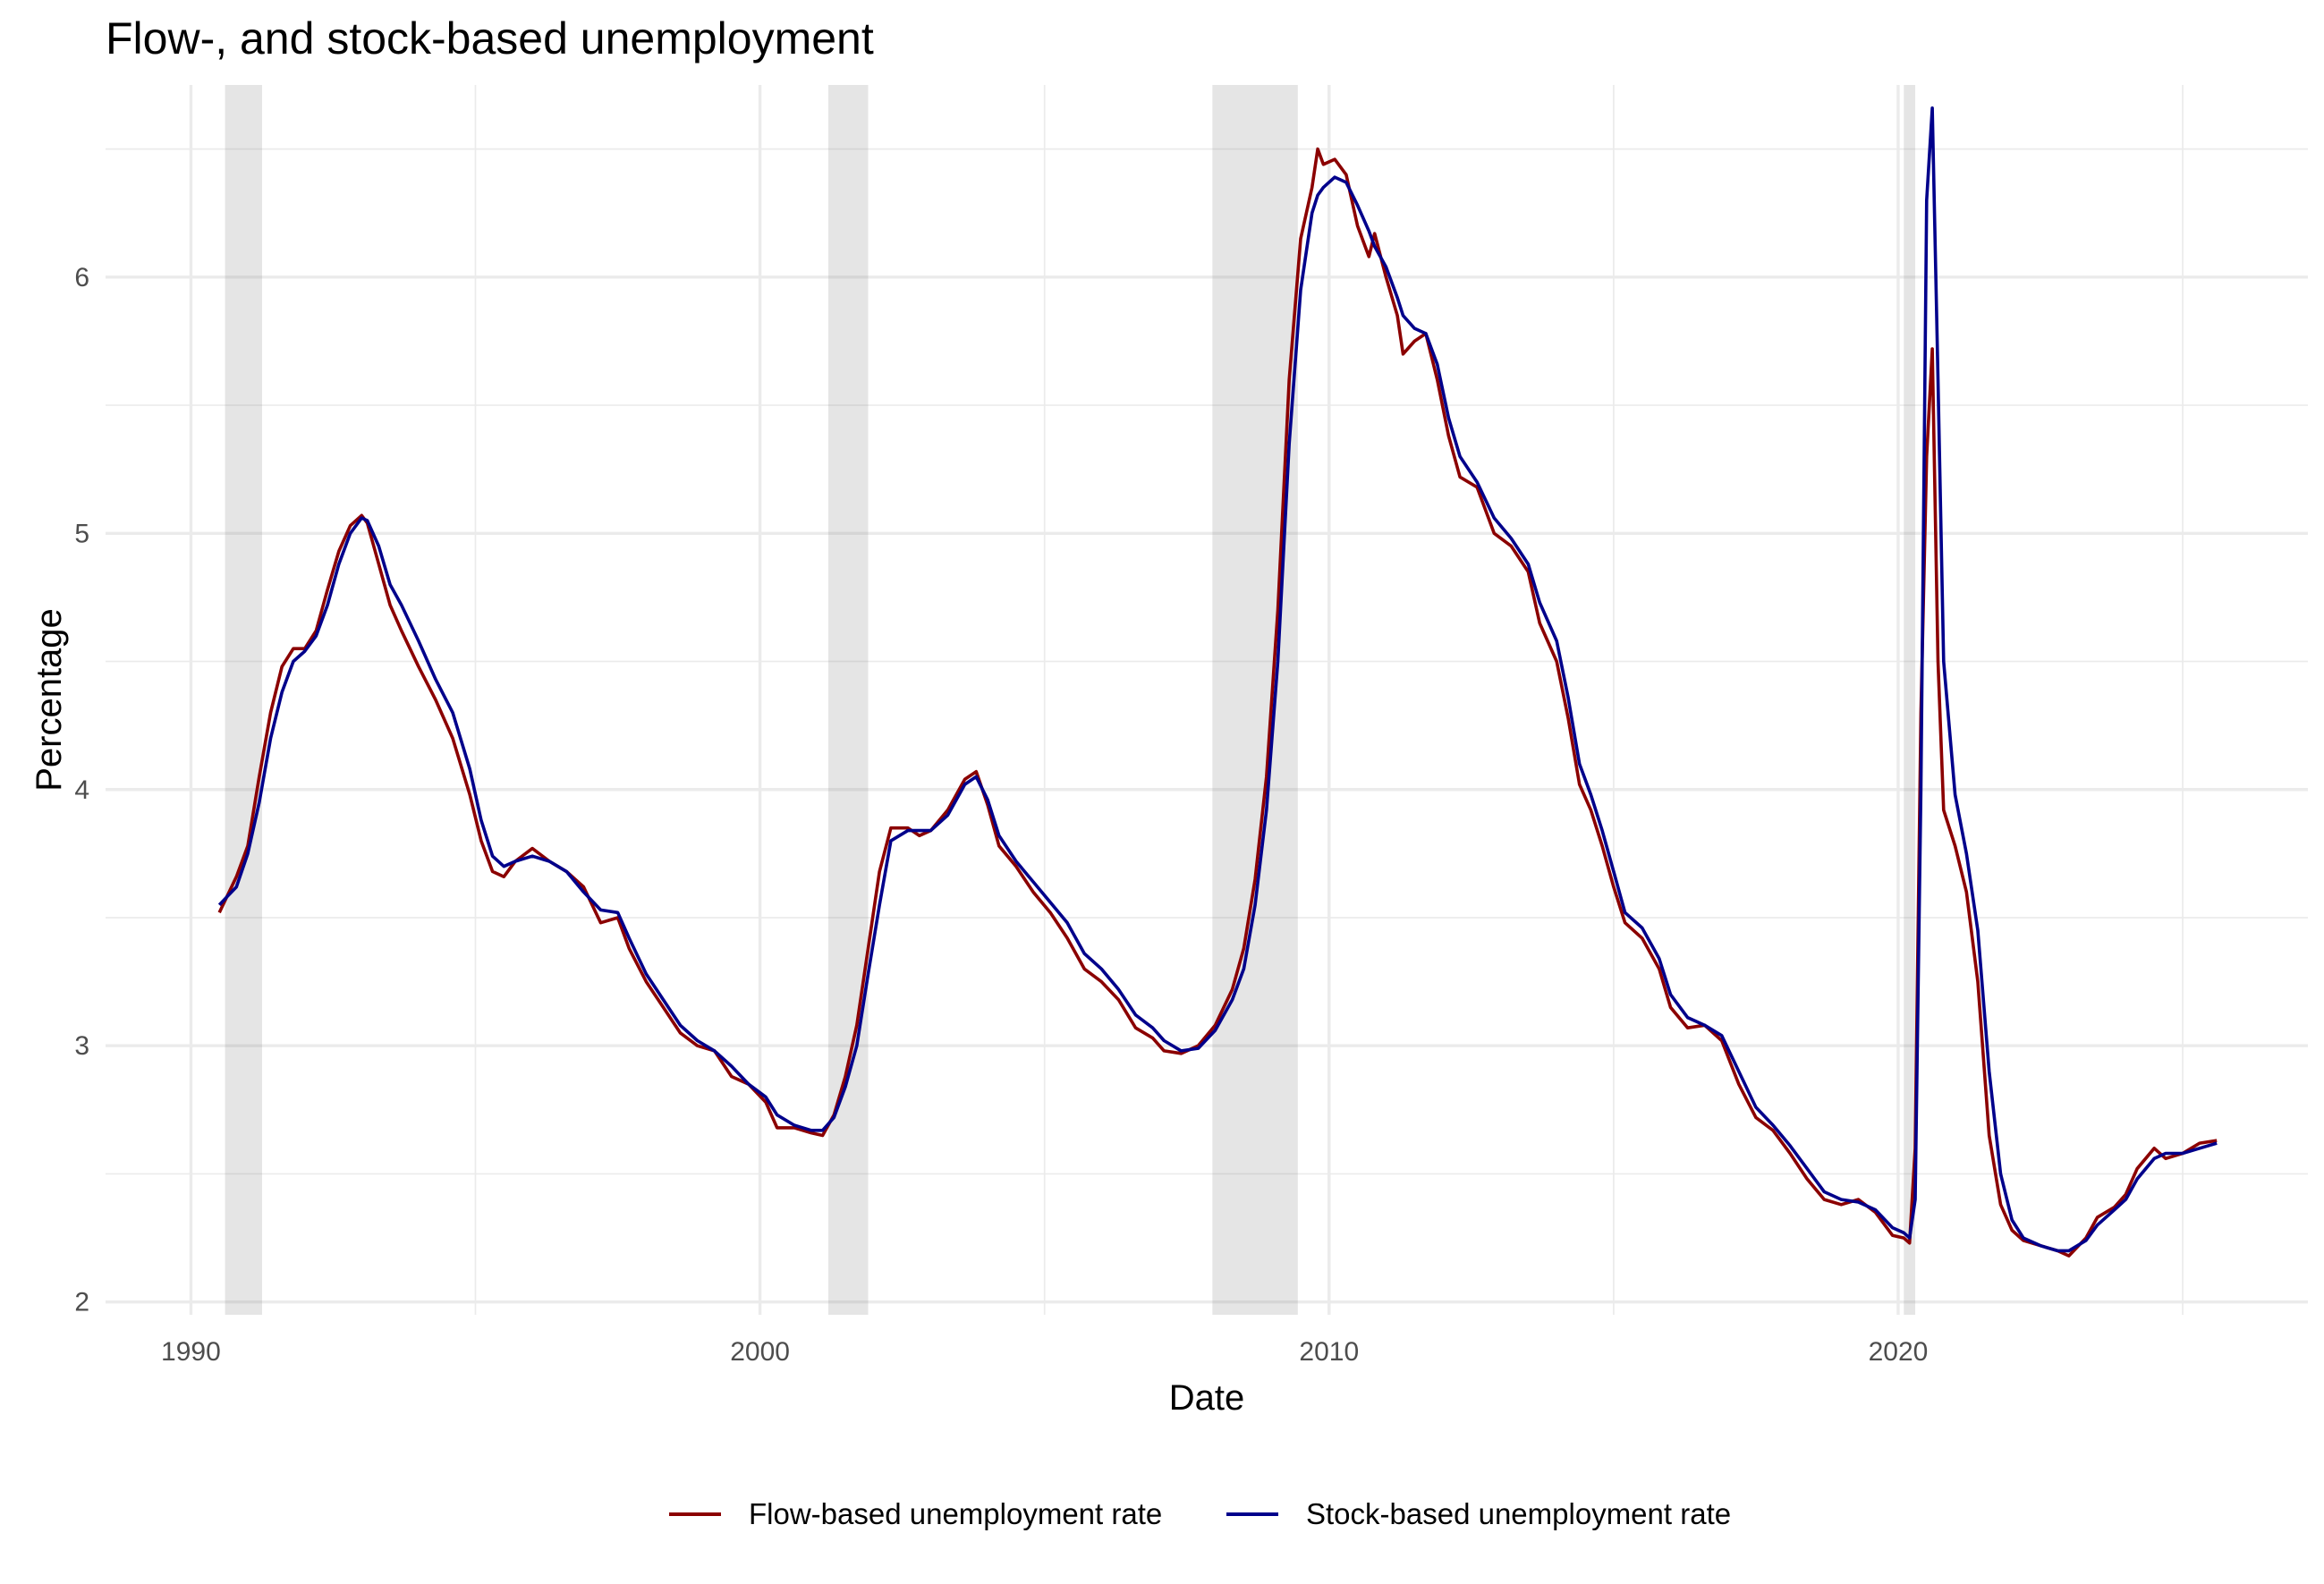  What do you see at coordinates (1518, 1513) in the screenshot?
I see `legend-label-stock: Stock-based unemployment rate` at bounding box center [1518, 1513].